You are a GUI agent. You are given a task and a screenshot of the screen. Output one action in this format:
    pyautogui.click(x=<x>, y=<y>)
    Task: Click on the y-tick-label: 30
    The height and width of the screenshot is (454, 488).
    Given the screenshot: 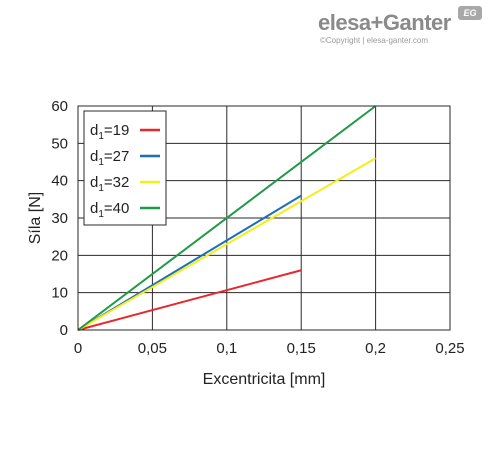 What is the action you would take?
    pyautogui.click(x=59, y=218)
    